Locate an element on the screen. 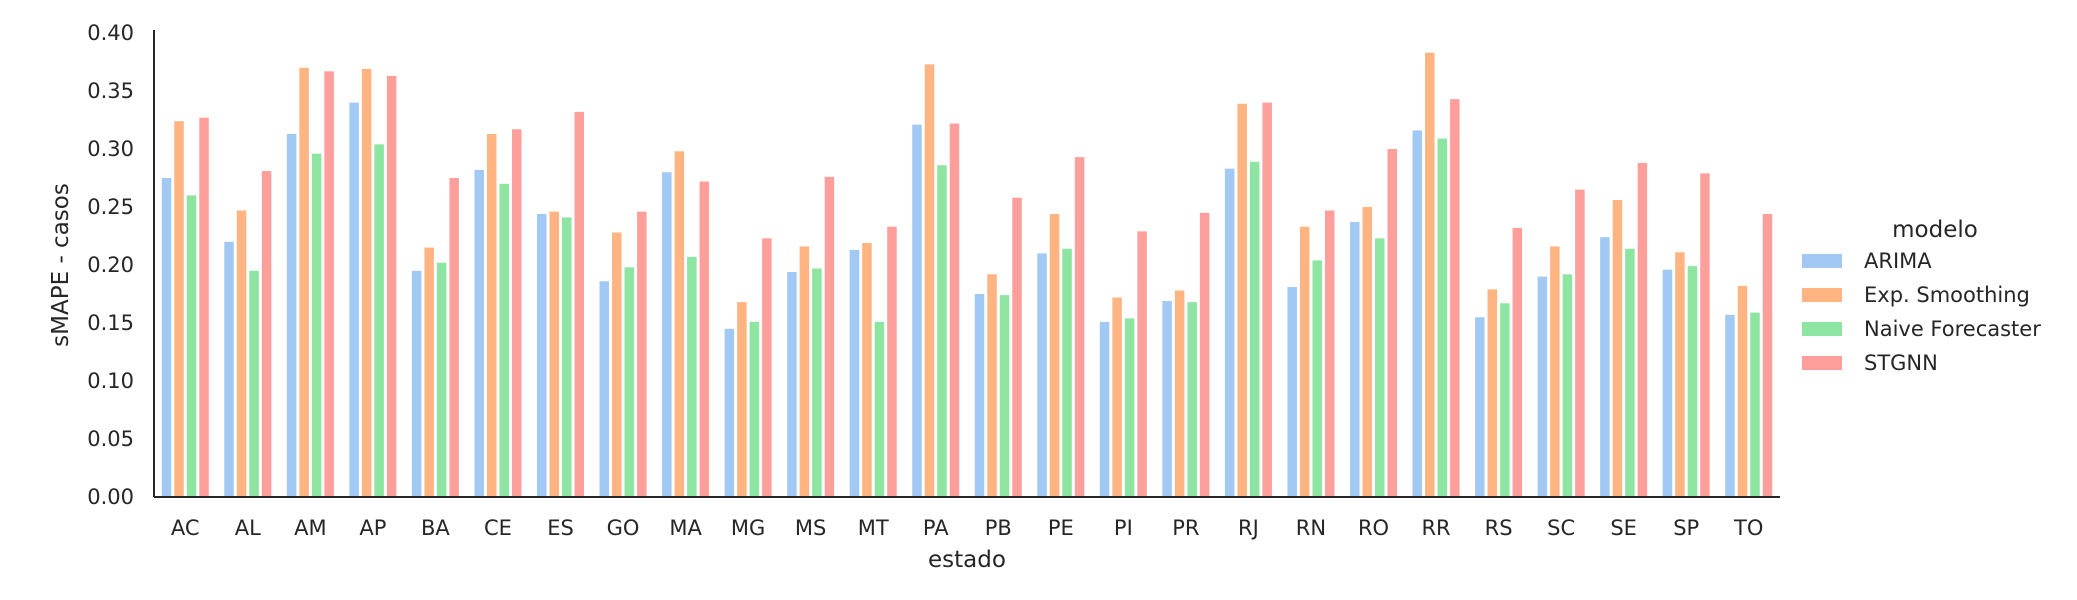 The image size is (2077, 600). bar-SP-naive-forecaster is located at coordinates (1692, 381).